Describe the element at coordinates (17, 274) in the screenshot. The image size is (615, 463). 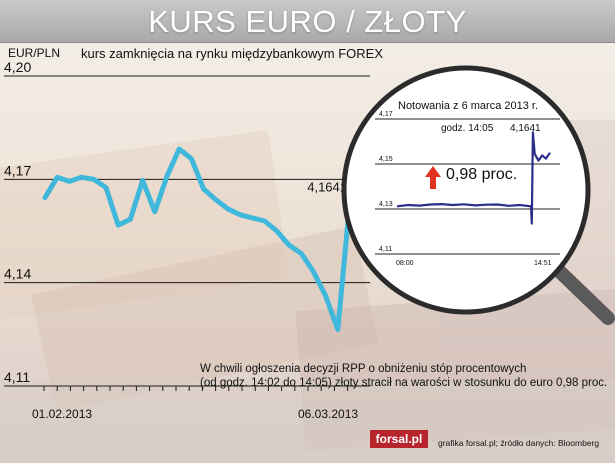
I see `y-tick-label: 4,14` at that location.